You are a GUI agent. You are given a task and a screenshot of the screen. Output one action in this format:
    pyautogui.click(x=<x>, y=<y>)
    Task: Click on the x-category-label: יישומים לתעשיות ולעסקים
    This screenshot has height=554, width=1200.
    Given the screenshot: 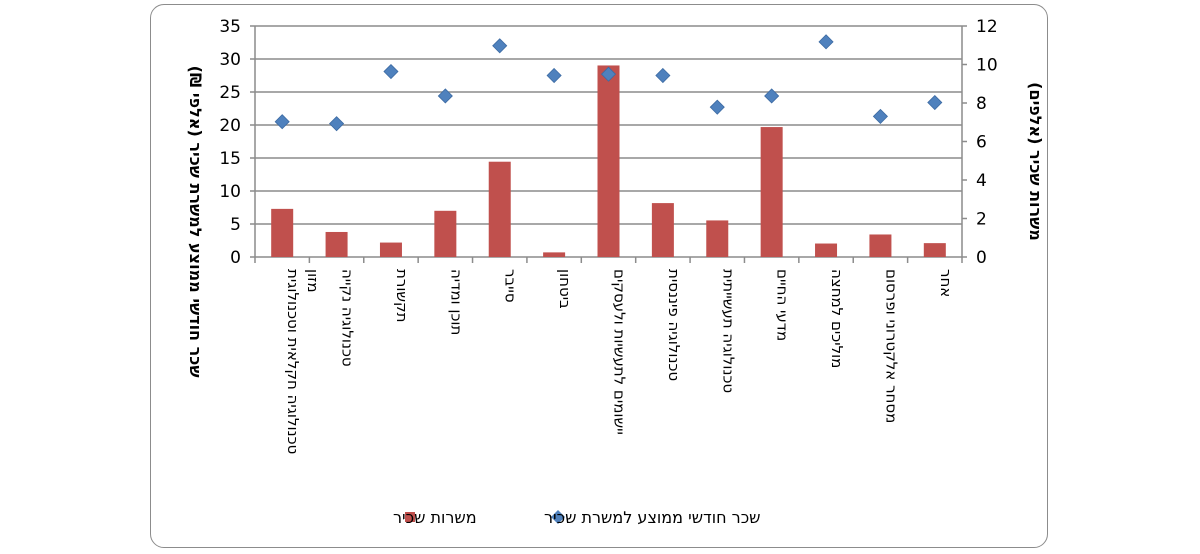 What is the action you would take?
    pyautogui.click(x=620, y=352)
    